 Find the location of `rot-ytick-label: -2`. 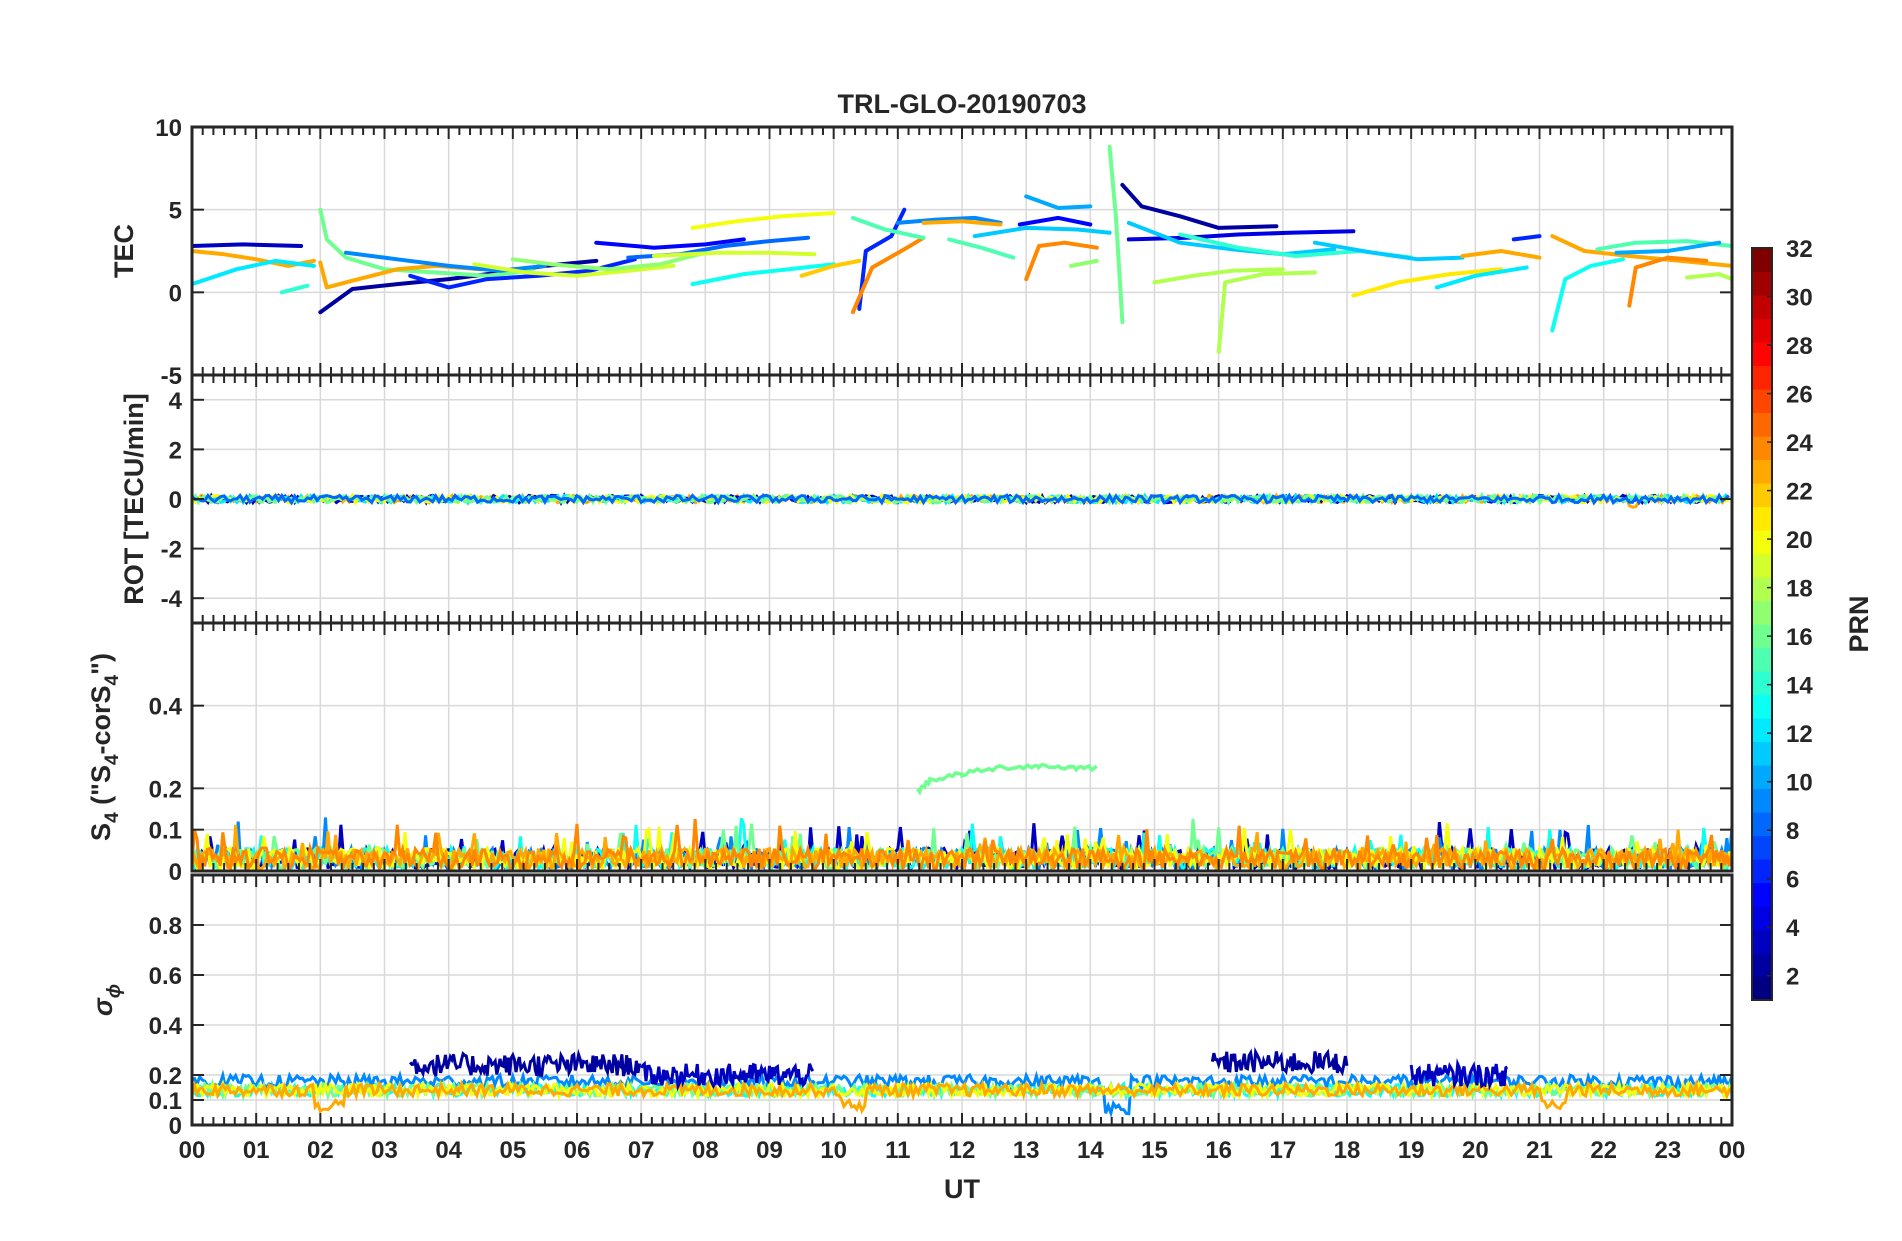

rot-ytick-label: -2 is located at coordinates (171, 550).